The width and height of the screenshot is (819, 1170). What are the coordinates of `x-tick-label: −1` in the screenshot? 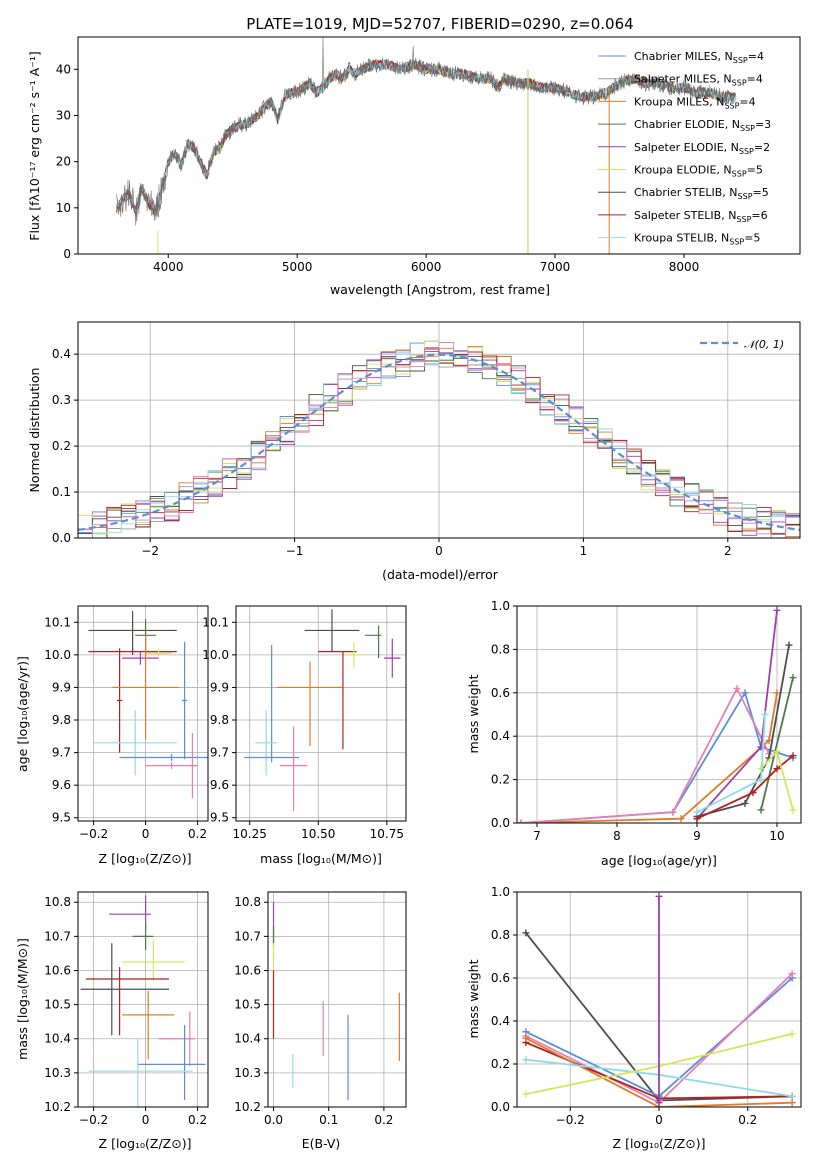 It's located at (295, 551).